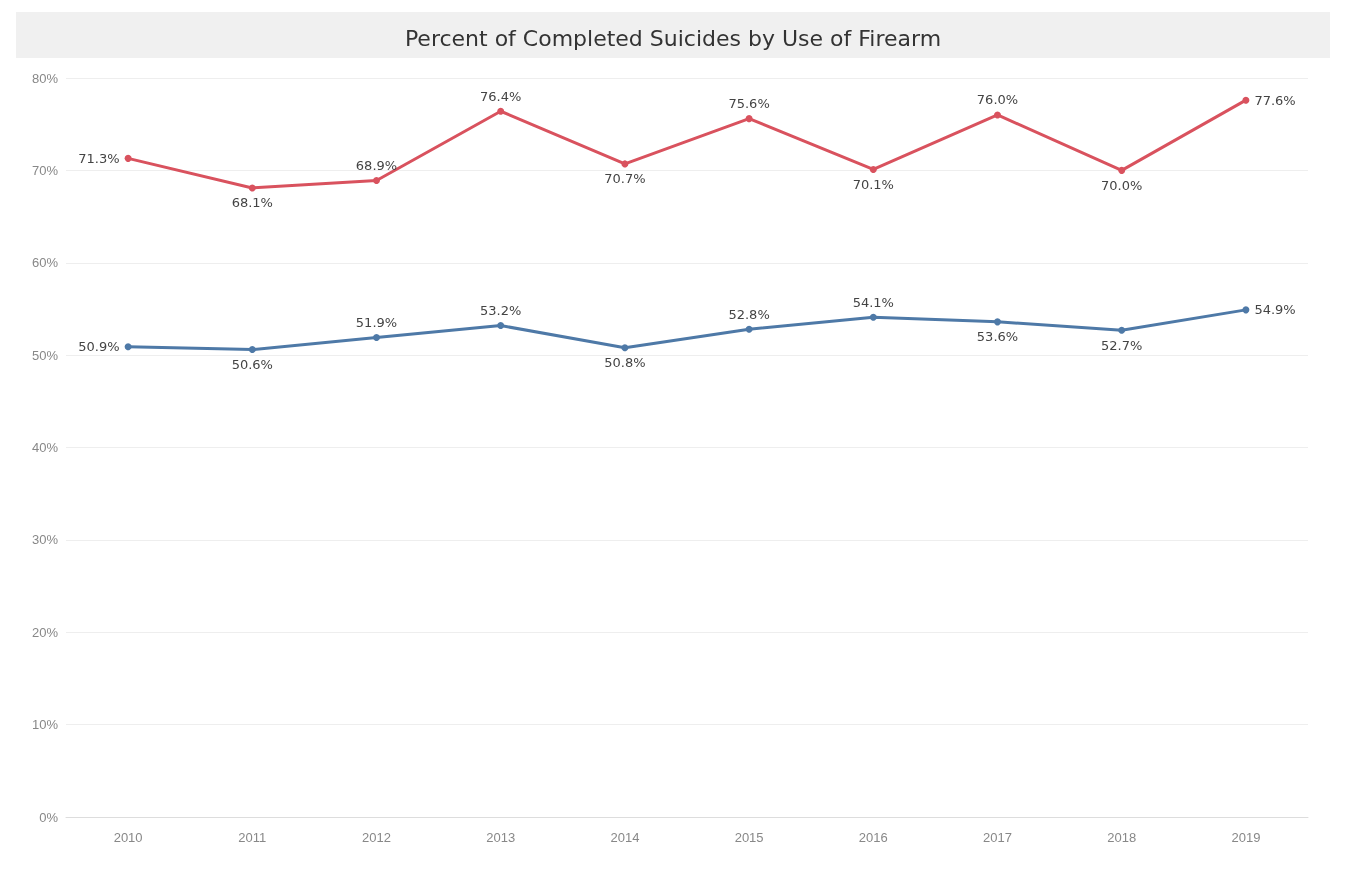 The image size is (1346, 869). What do you see at coordinates (501, 311) in the screenshot?
I see `data-label: 53.2%` at bounding box center [501, 311].